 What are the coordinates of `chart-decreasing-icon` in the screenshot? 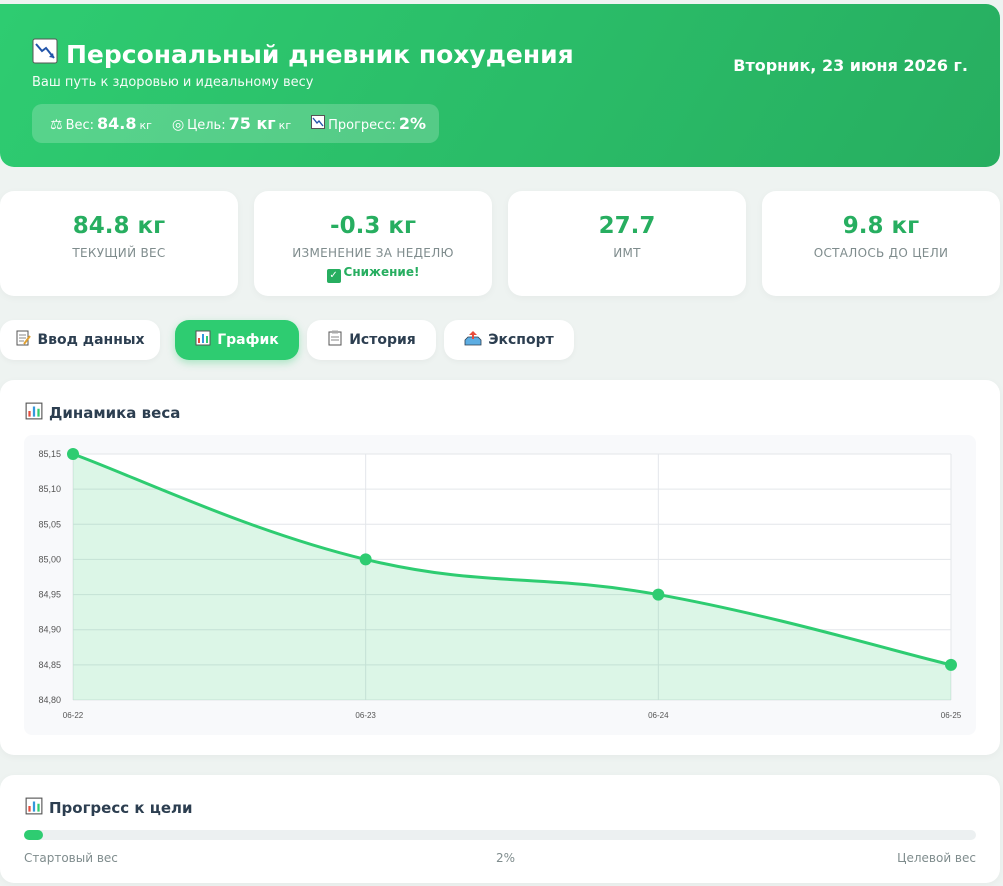 It's located at (45, 54).